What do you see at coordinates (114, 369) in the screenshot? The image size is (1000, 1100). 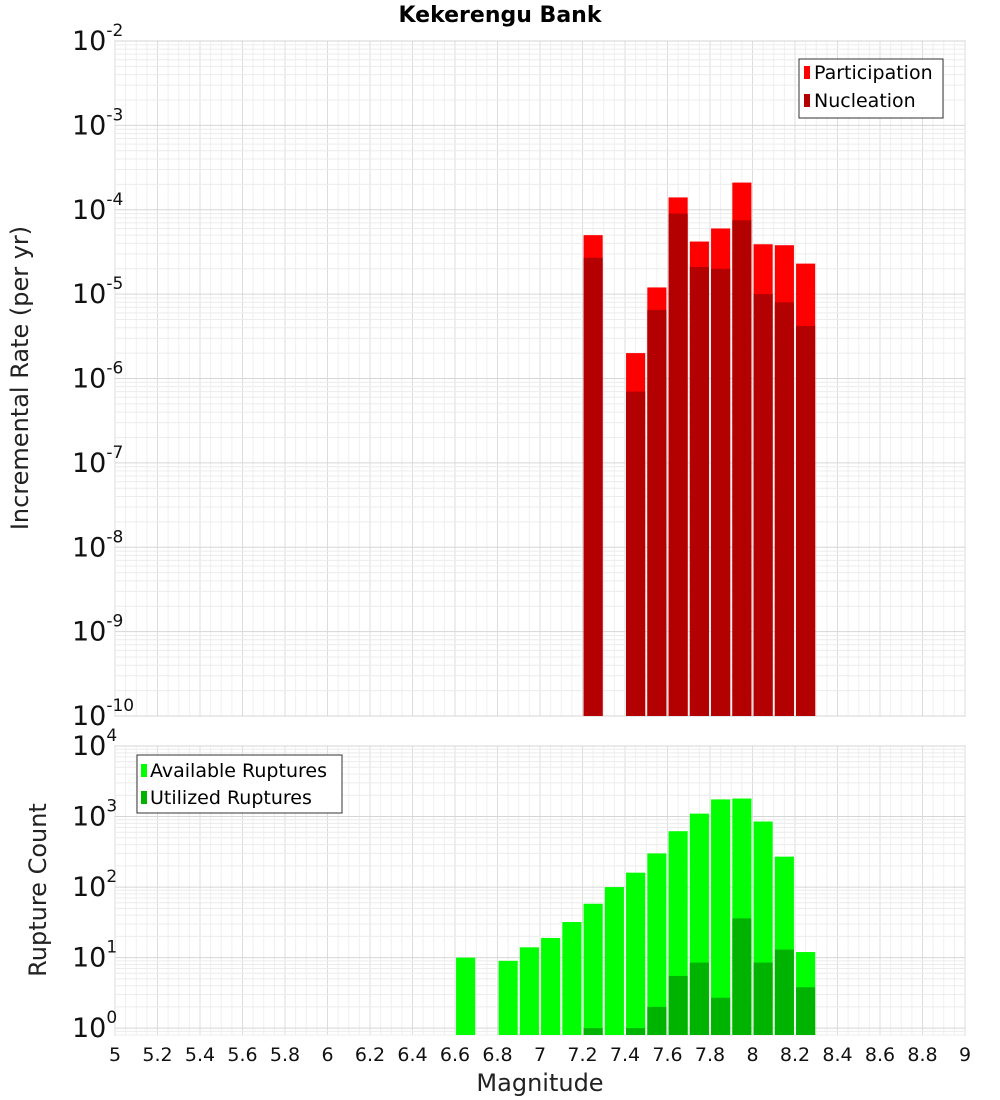 I see `rate-y-tick-exponent: -6` at bounding box center [114, 369].